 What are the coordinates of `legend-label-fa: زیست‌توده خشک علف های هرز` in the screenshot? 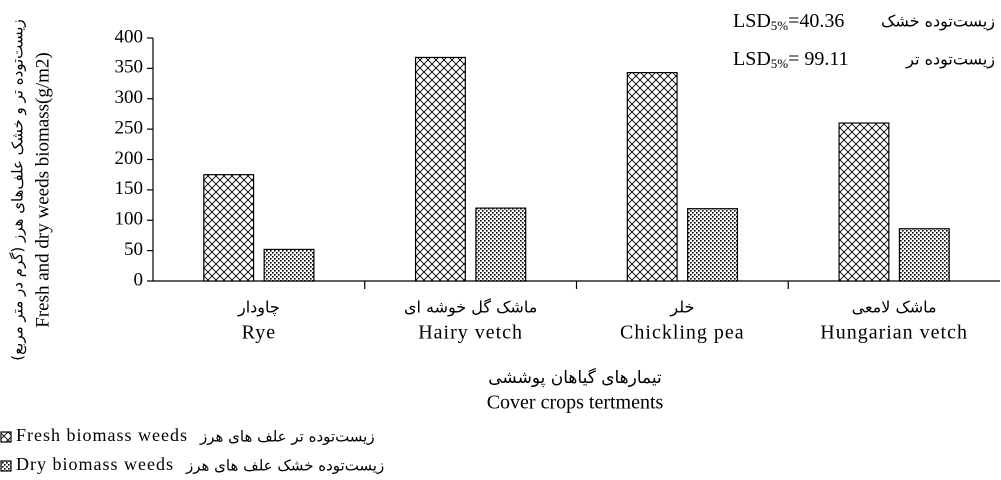 It's located at (284, 466).